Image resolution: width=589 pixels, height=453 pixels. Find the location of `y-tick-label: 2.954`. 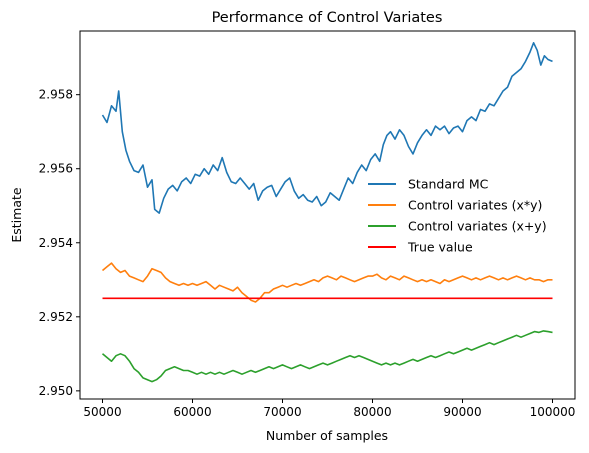

y-tick-label: 2.954 is located at coordinates (56, 243).